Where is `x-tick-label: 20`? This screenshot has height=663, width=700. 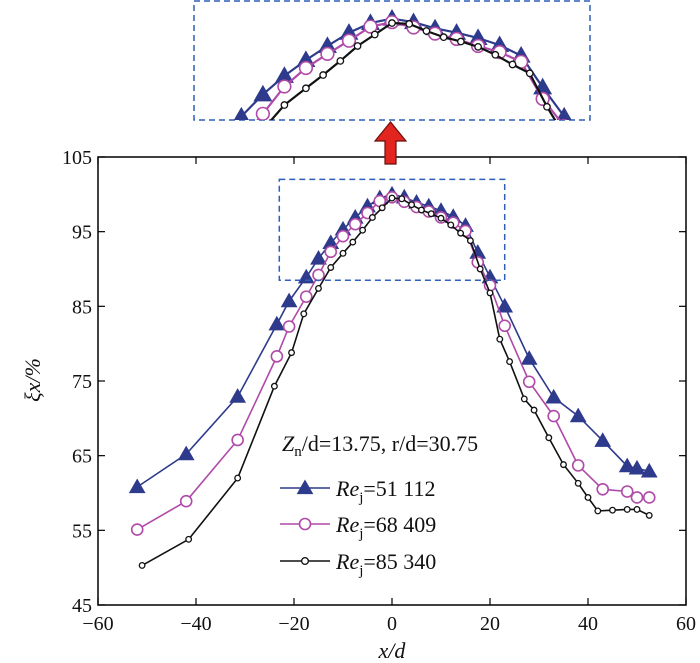 x-tick-label: 20 is located at coordinates (490, 624).